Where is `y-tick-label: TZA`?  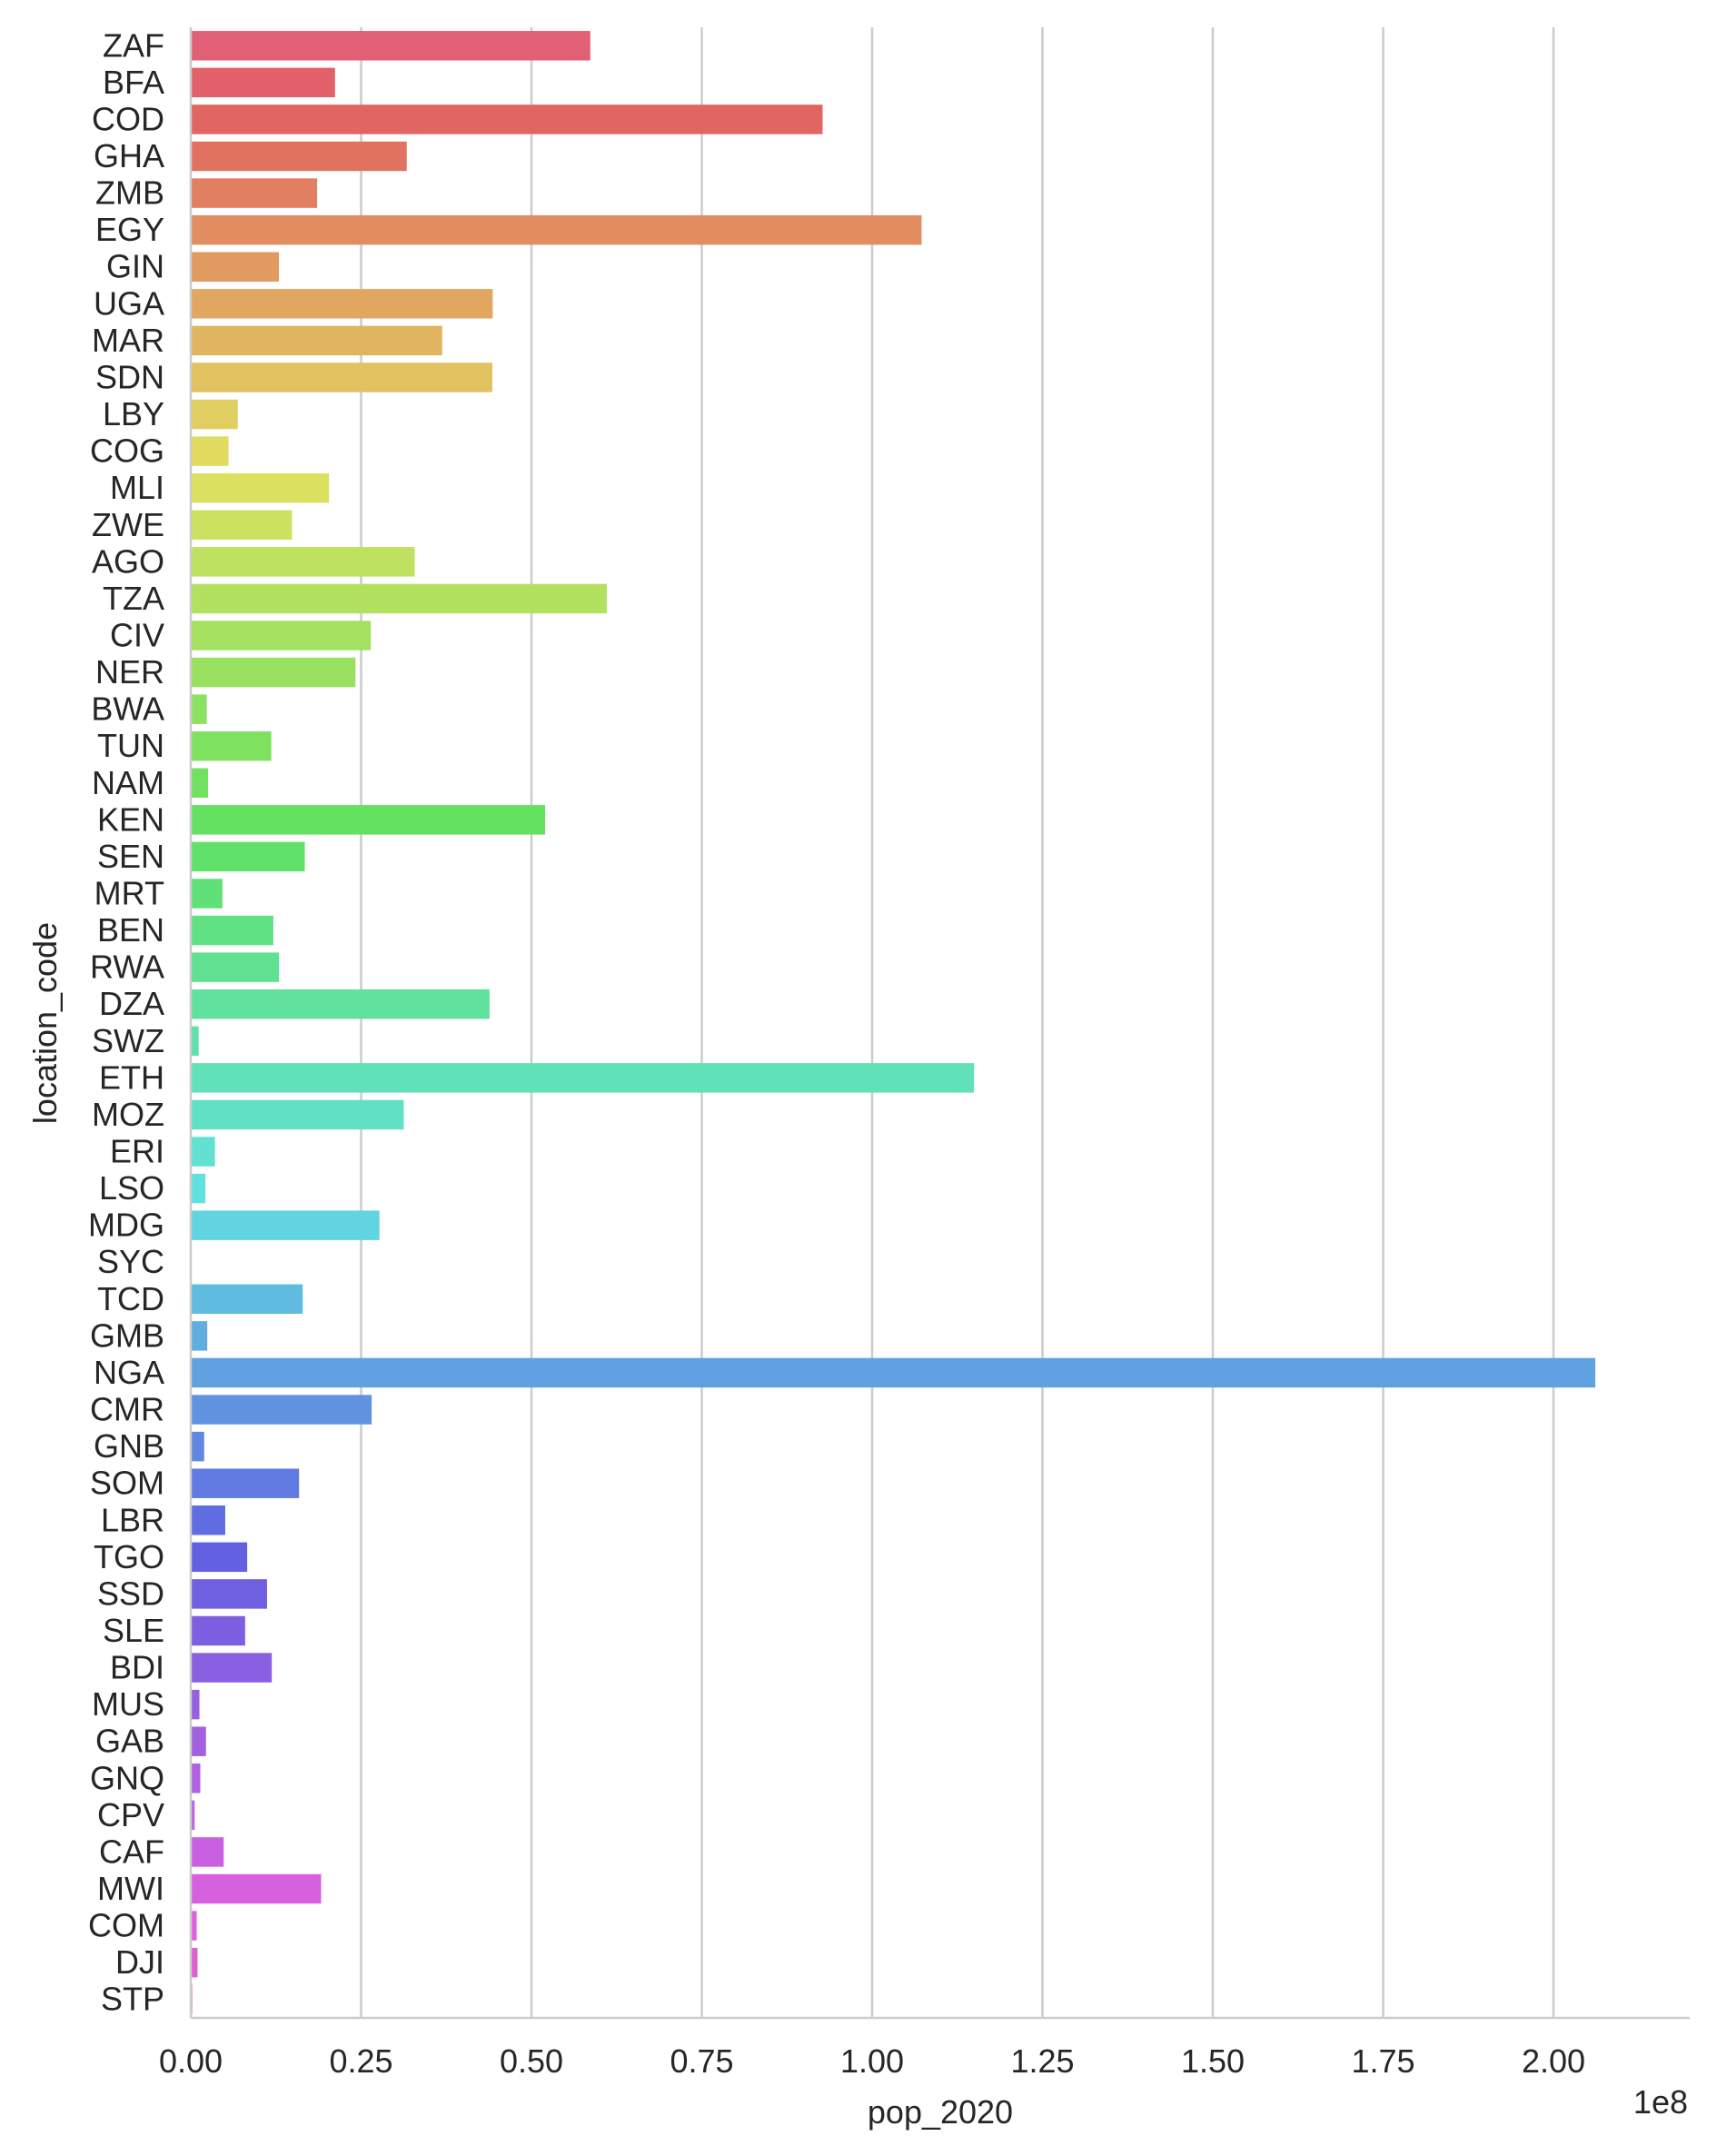
y-tick-label: TZA is located at coordinates (133, 598).